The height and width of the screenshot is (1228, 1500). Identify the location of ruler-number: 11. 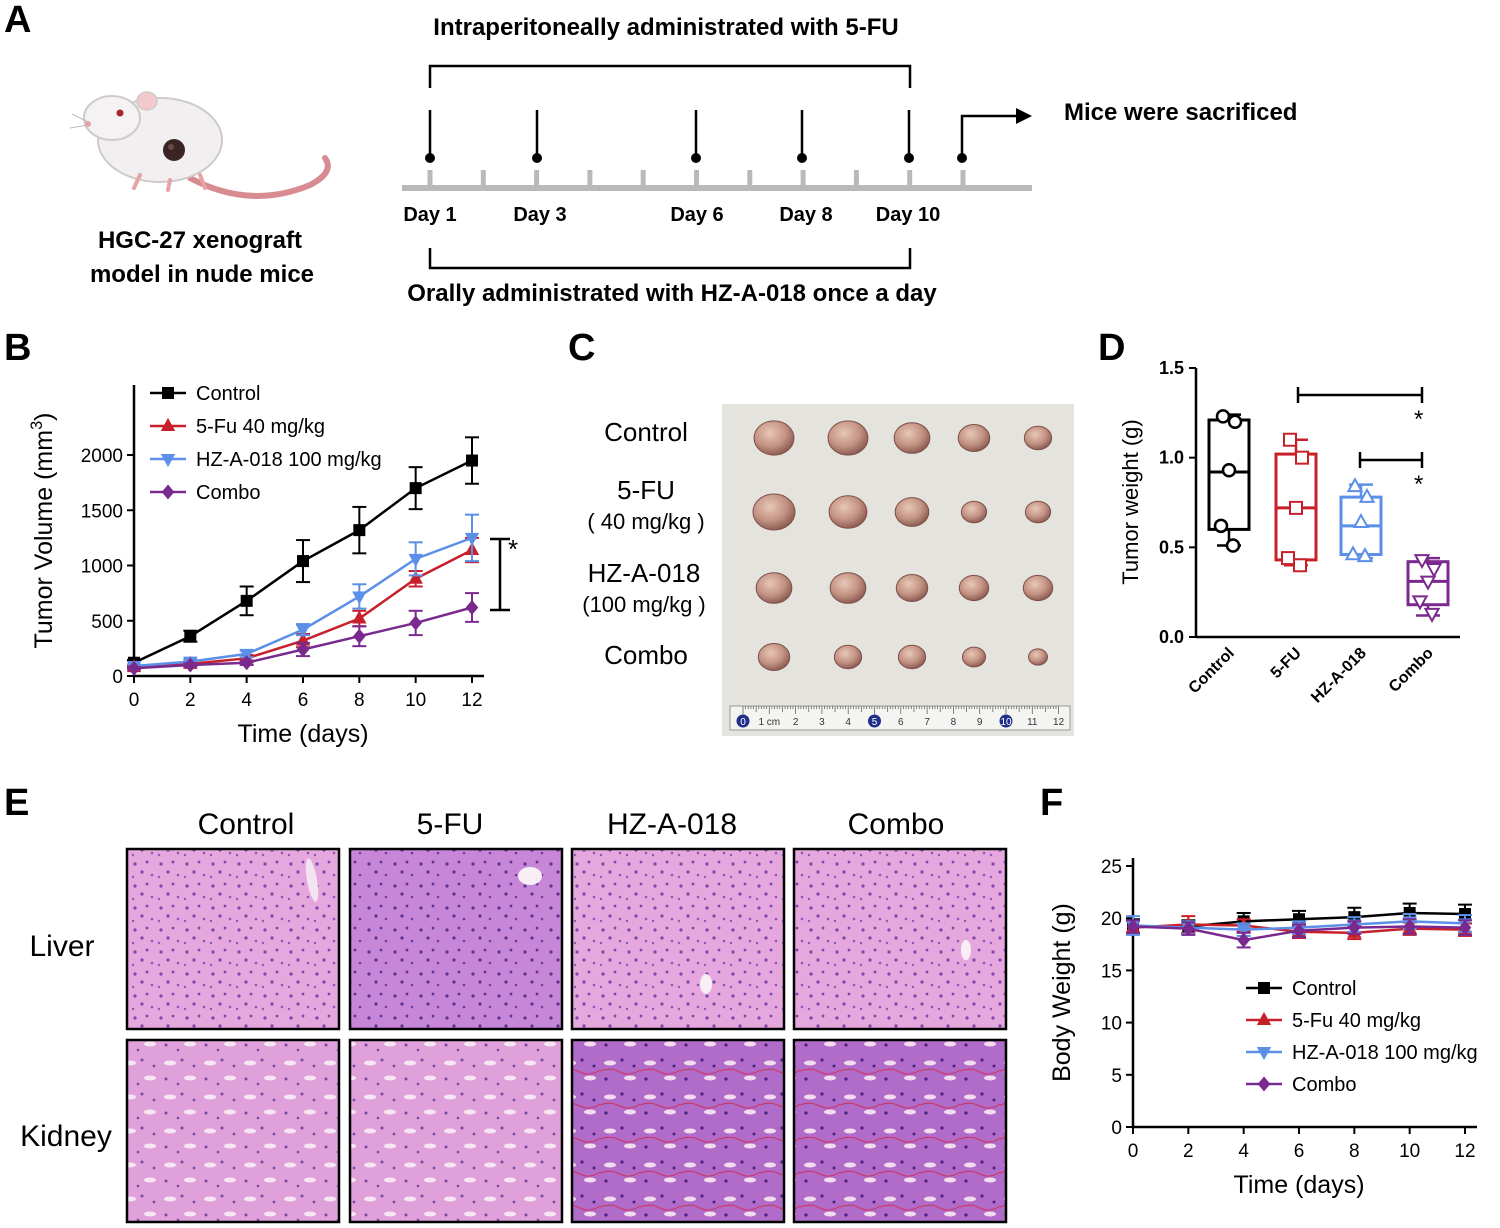
(1032, 722).